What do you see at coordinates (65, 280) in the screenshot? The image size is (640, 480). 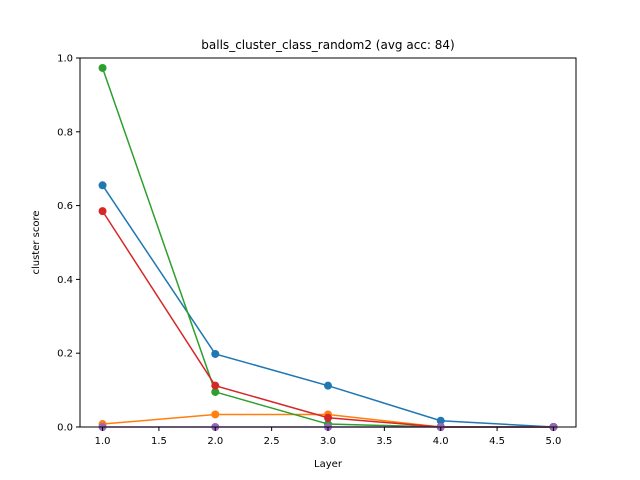 I see `y-tick-label: 0.4` at bounding box center [65, 280].